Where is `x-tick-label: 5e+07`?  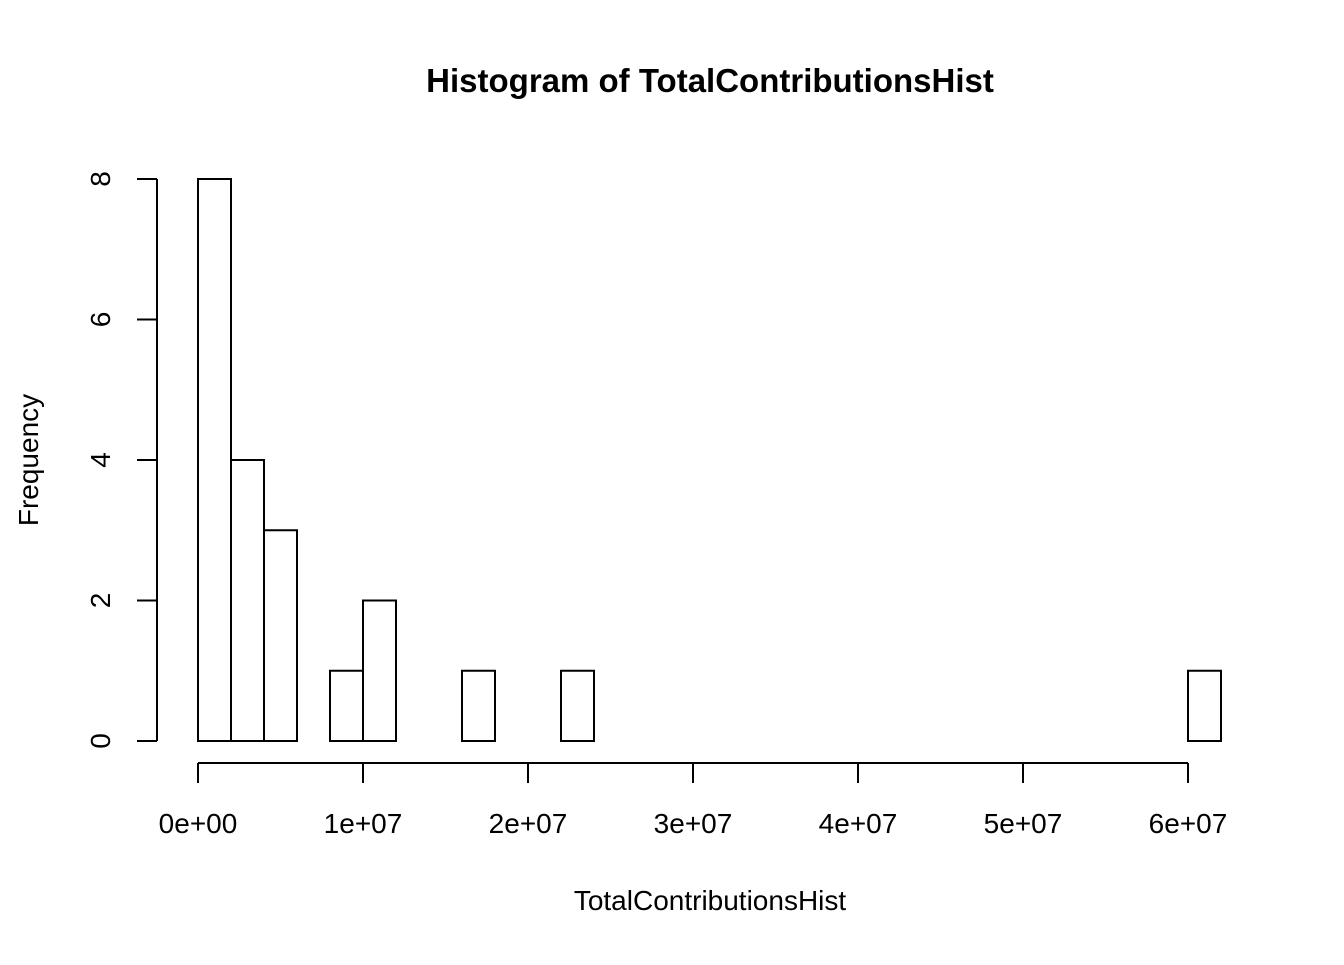 x-tick-label: 5e+07 is located at coordinates (1023, 823).